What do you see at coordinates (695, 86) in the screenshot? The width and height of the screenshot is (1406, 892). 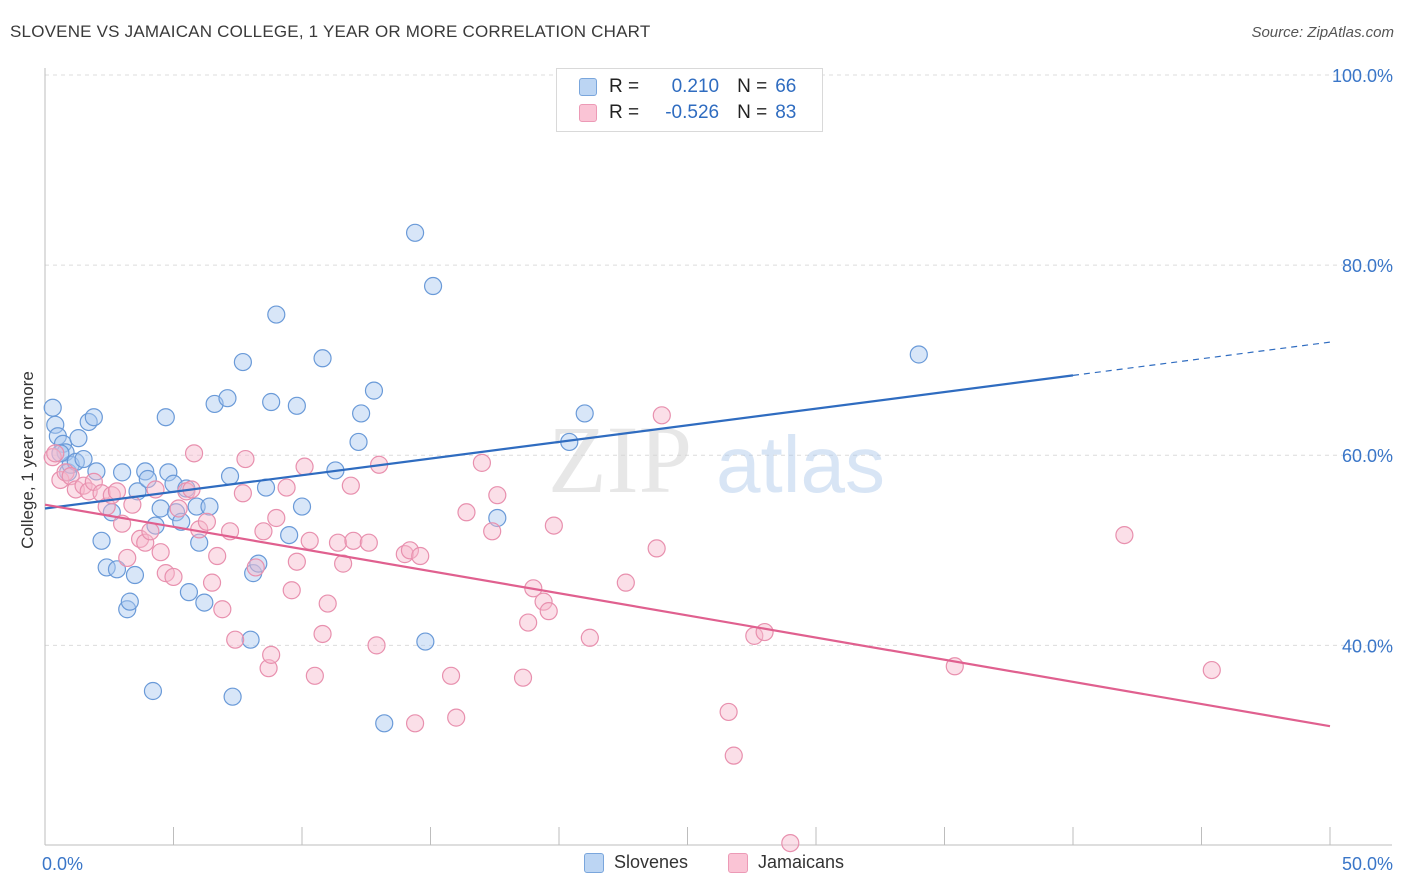 I see `legend-r-value: 0.210` at bounding box center [695, 86].